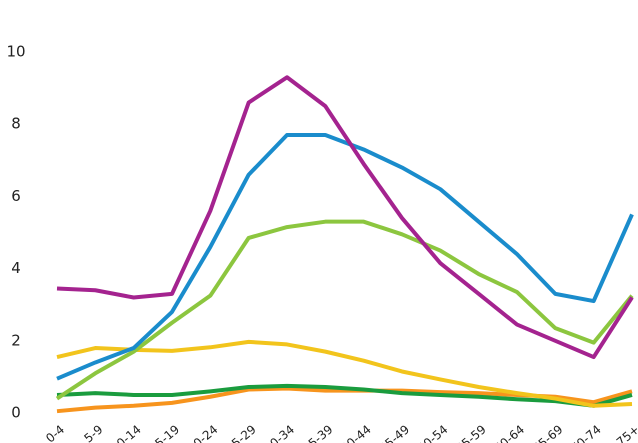  Describe the element at coordinates (55, 432) in the screenshot. I see `x-tick-label: 0-4` at that location.